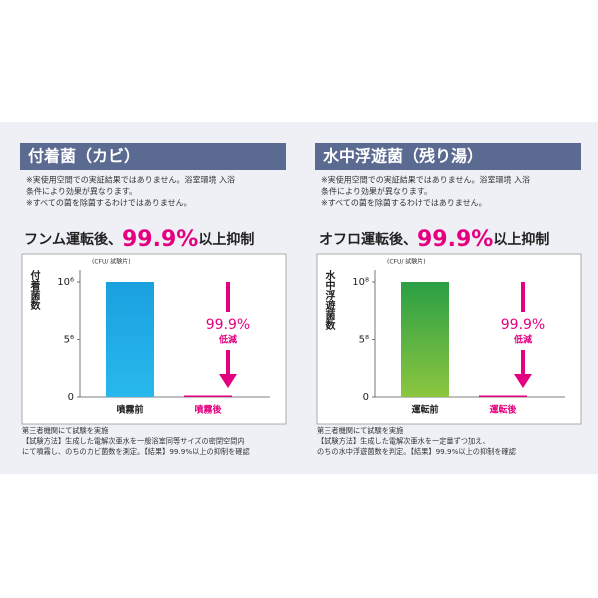 The image size is (598, 598). What do you see at coordinates (368, 239) in the screenshot?
I see `headline-part: オフロ運転後、` at bounding box center [368, 239].